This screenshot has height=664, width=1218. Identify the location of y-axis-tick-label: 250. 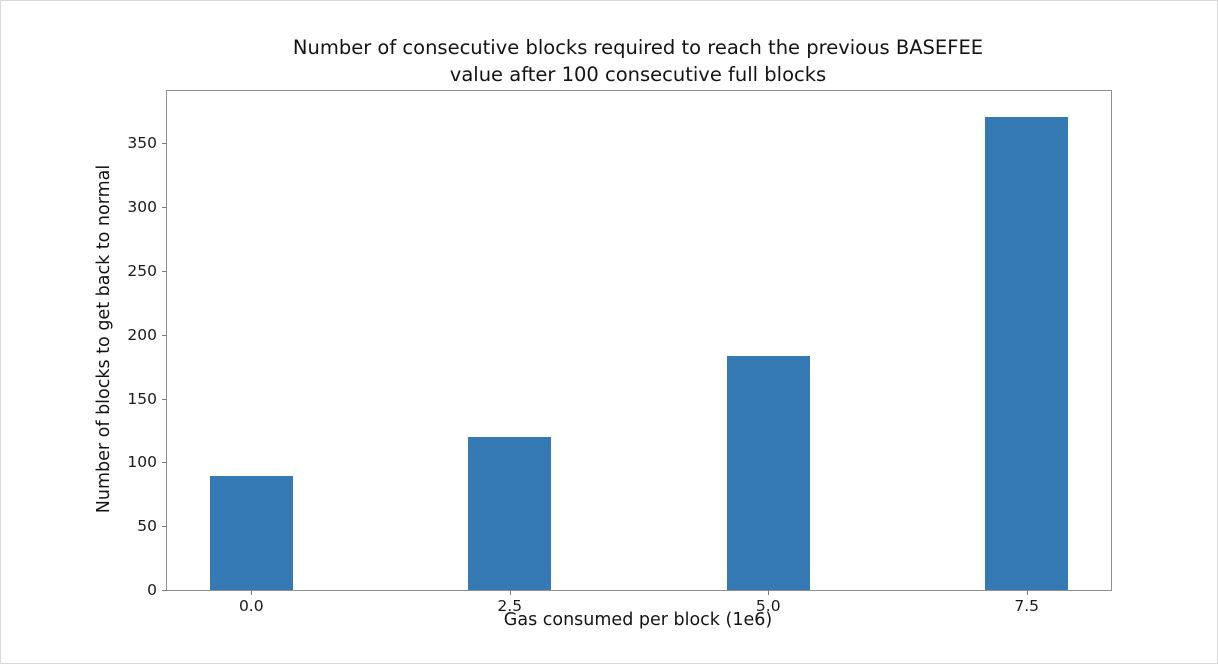
(142, 270).